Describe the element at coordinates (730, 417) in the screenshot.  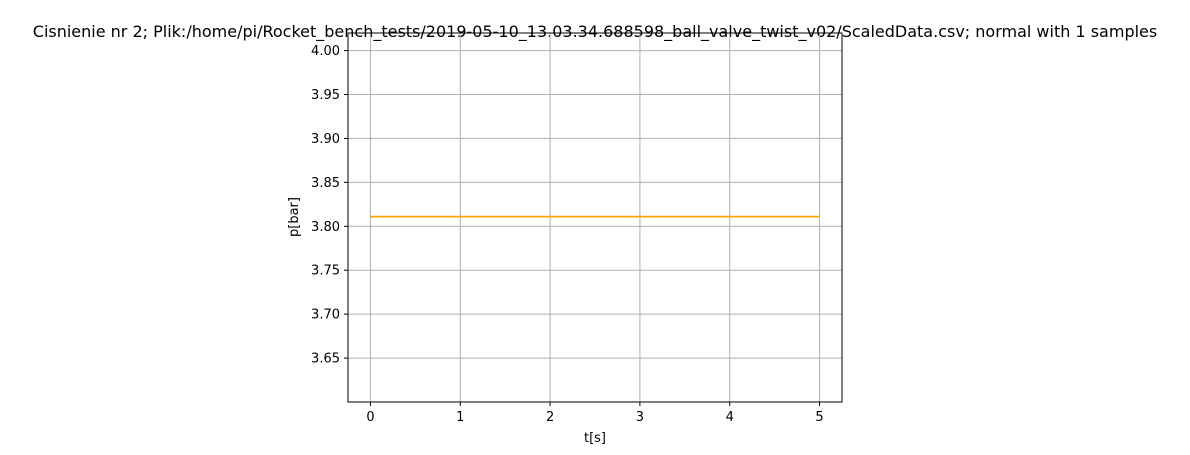
I see `x-tick-label: 4` at that location.